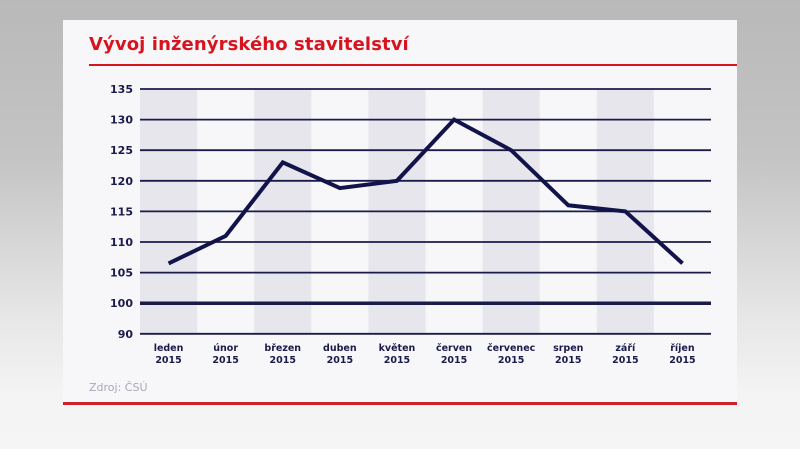 The image size is (800, 449). What do you see at coordinates (121, 150) in the screenshot?
I see `y-tick-label: 125` at bounding box center [121, 150].